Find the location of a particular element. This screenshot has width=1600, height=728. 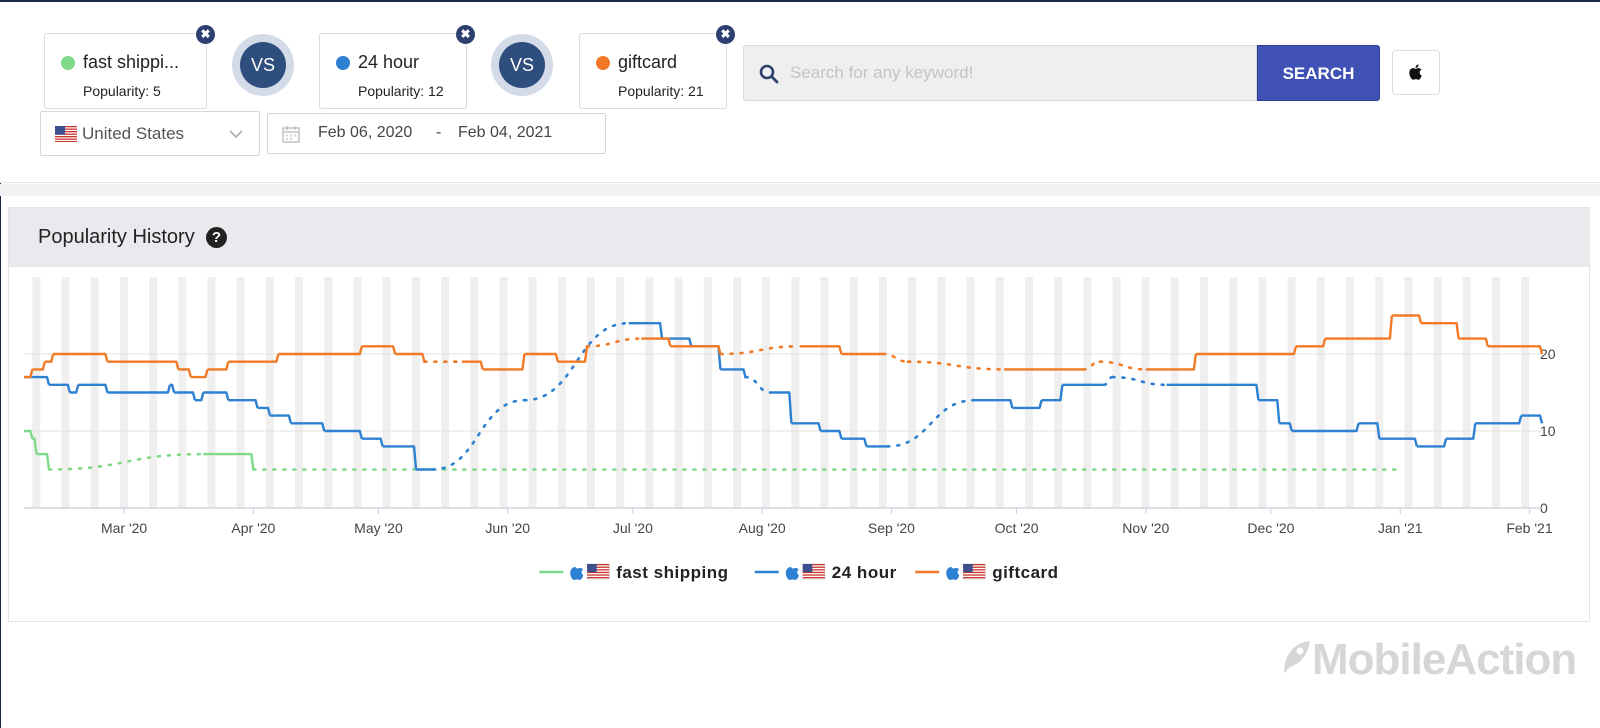

calendar-icon is located at coordinates (291, 134).